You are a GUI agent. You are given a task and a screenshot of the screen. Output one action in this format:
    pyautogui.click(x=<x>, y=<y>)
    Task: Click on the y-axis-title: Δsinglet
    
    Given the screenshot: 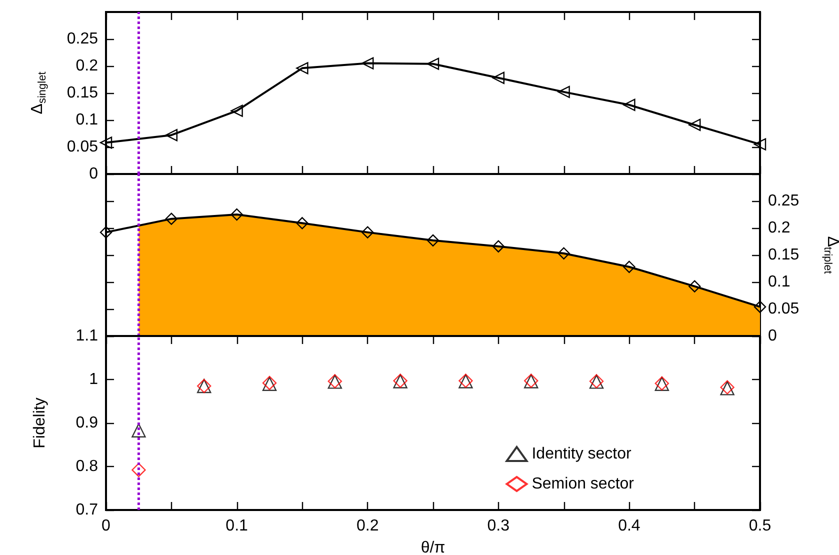 What is the action you would take?
    pyautogui.click(x=38, y=93)
    